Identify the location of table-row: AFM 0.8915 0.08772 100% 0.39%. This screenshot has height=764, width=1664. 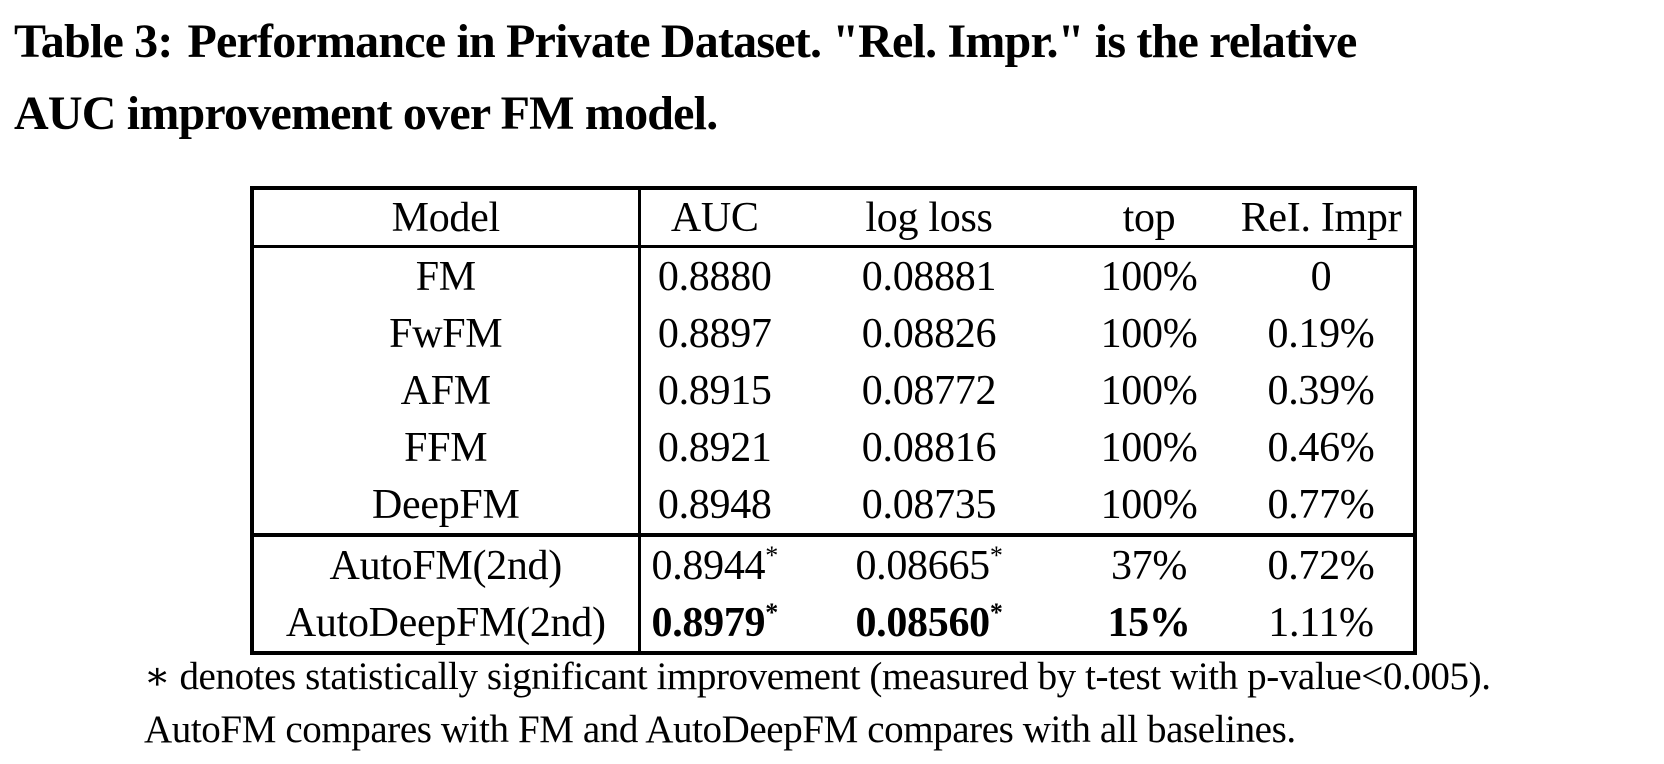
(833, 390).